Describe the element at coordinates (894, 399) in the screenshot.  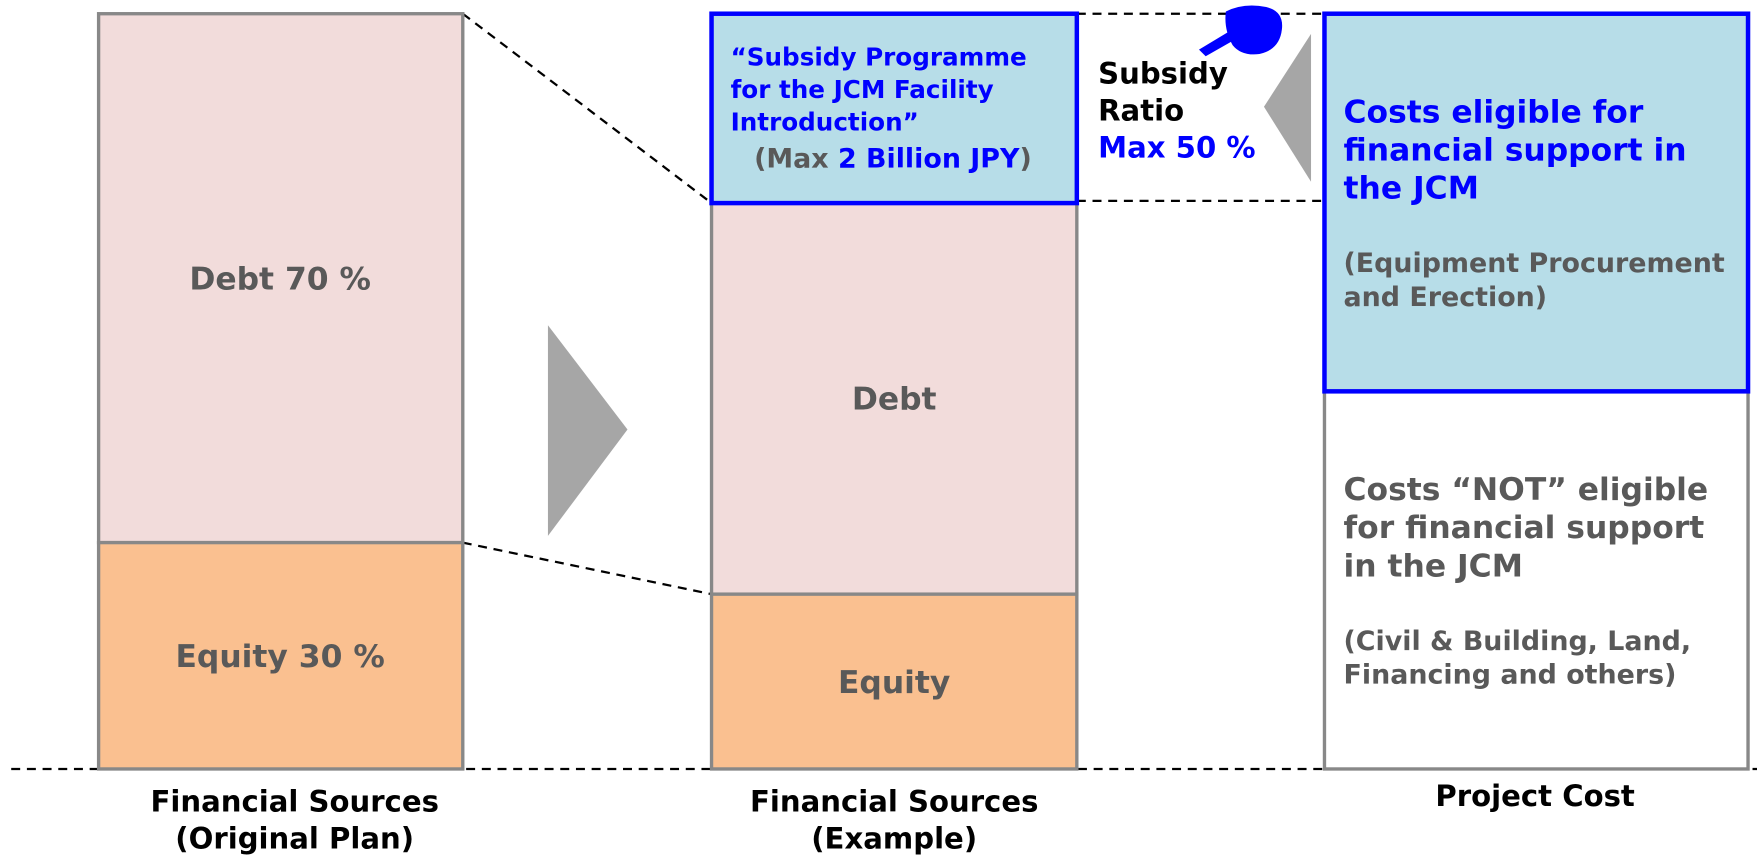
I see `debt-label: Debt` at that location.